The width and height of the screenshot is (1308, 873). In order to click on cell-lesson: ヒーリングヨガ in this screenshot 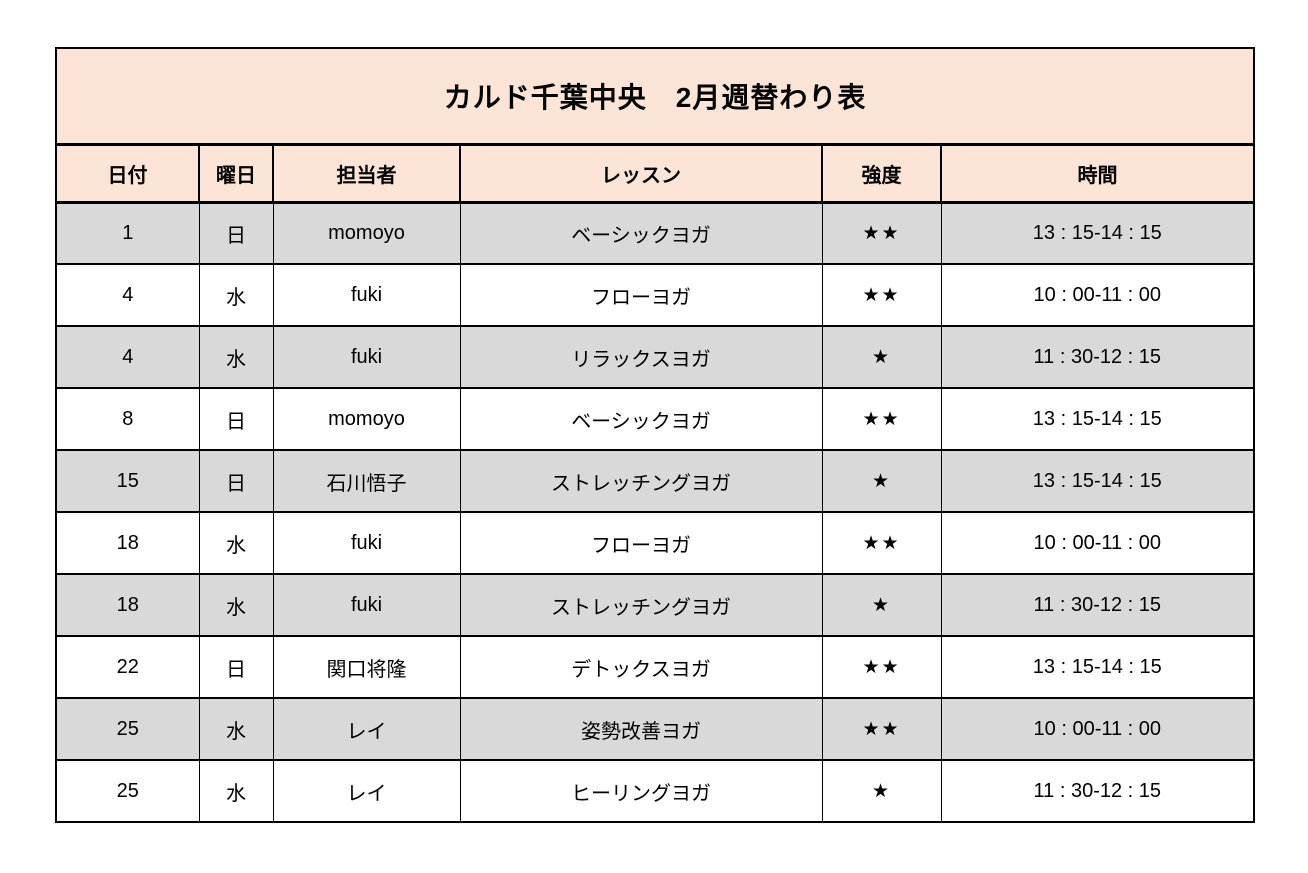, I will do `click(641, 791)`.